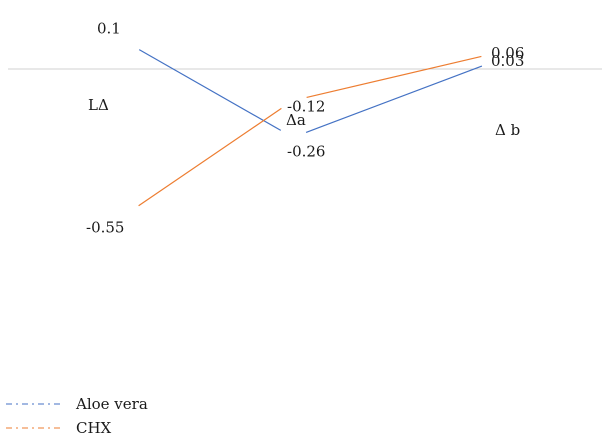  What do you see at coordinates (296, 120) in the screenshot?
I see `category-label: Δa` at bounding box center [296, 120].